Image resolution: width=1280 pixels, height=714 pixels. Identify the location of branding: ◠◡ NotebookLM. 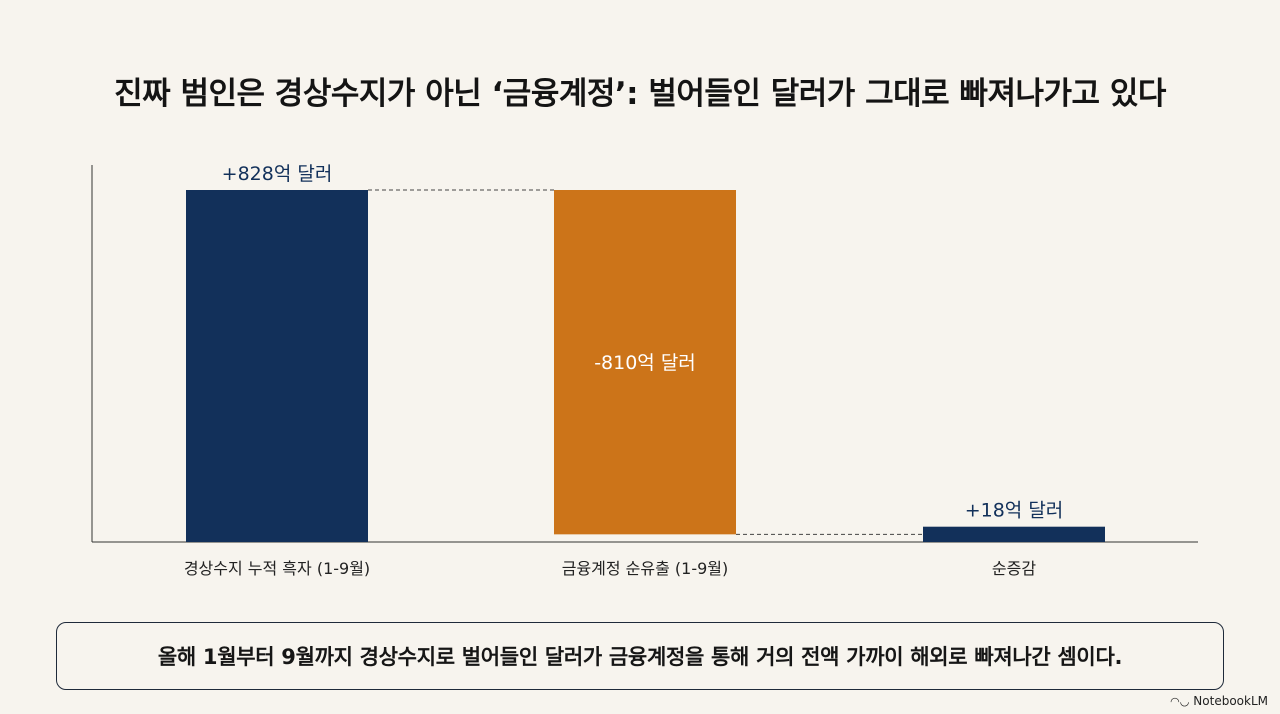
(1219, 701).